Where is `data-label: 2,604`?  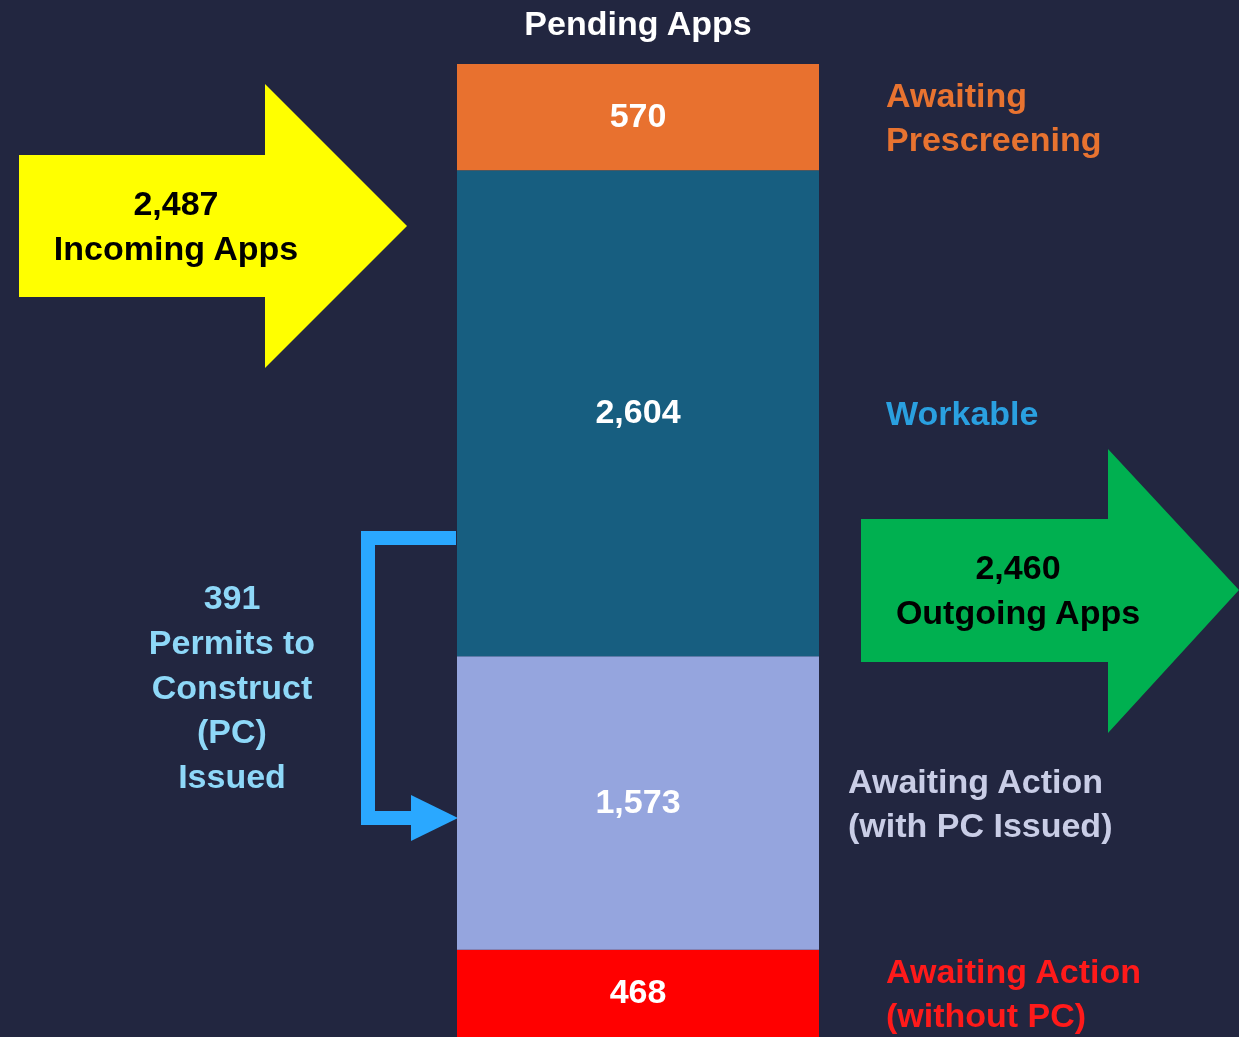 data-label: 2,604 is located at coordinates (638, 411).